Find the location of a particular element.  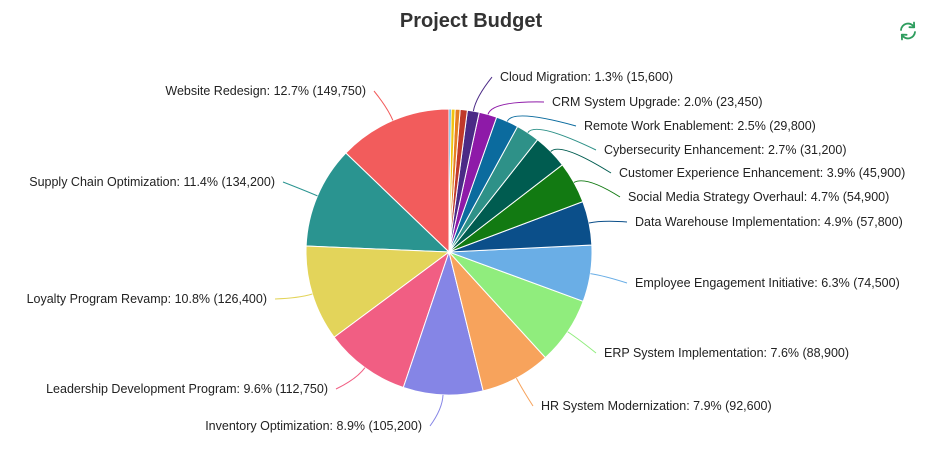

data-label-label: Remote Work Enablement: is located at coordinates (660, 126).